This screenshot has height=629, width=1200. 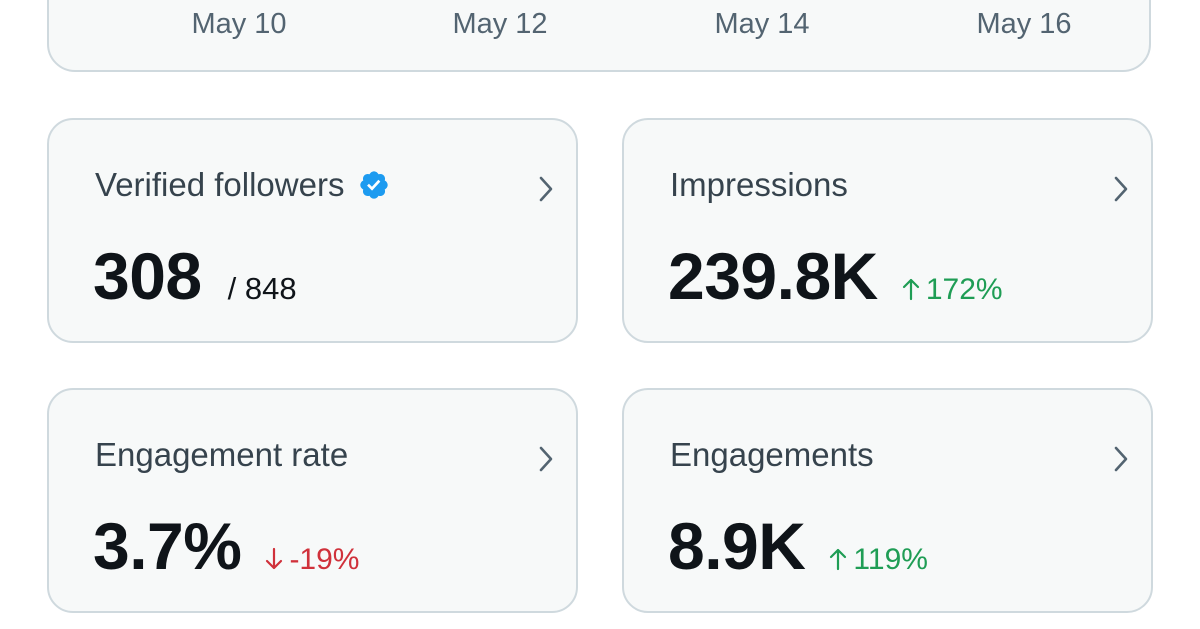 What do you see at coordinates (239, 24) in the screenshot?
I see `x-axis-label: May 10` at bounding box center [239, 24].